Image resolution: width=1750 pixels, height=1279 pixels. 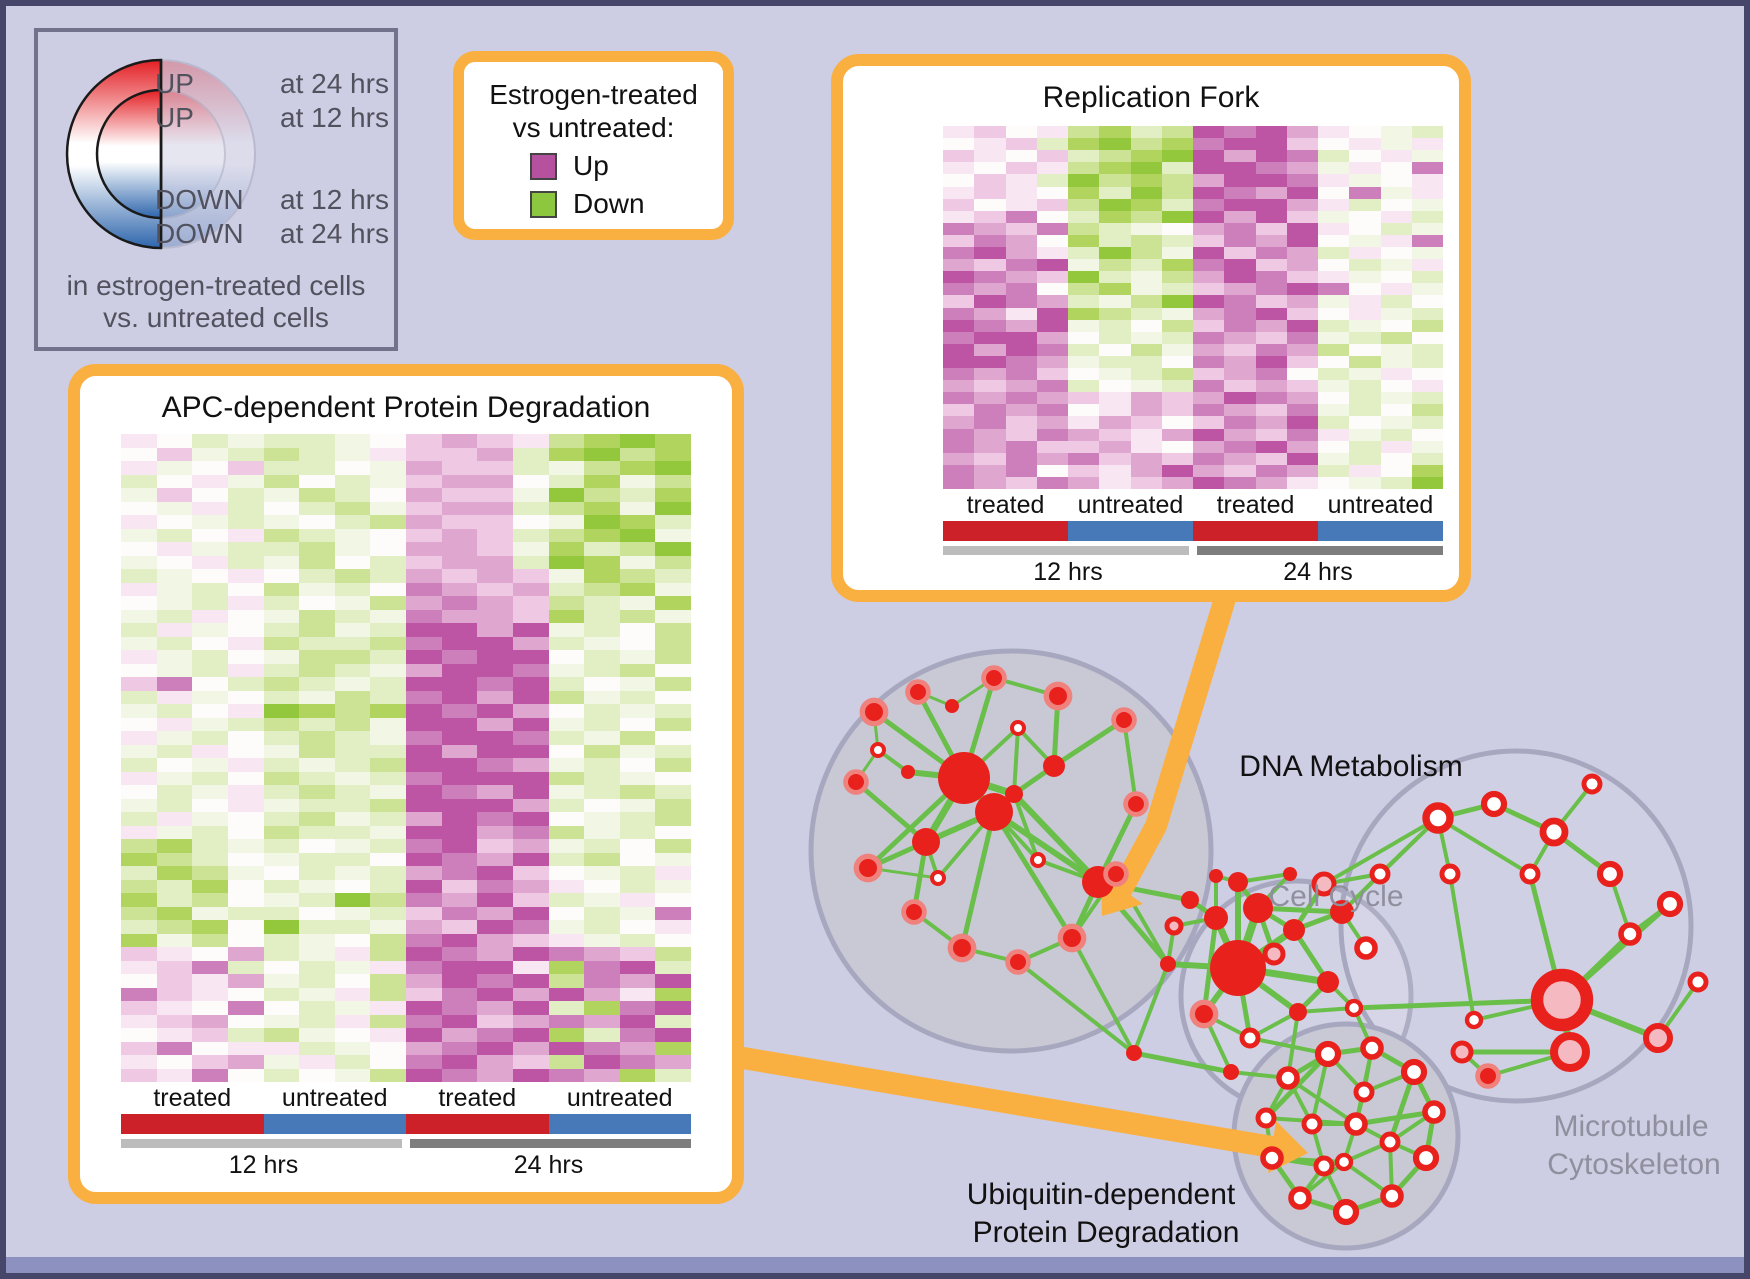 What do you see at coordinates (477, 1097) in the screenshot?
I see `group-label-treated: treated` at bounding box center [477, 1097].